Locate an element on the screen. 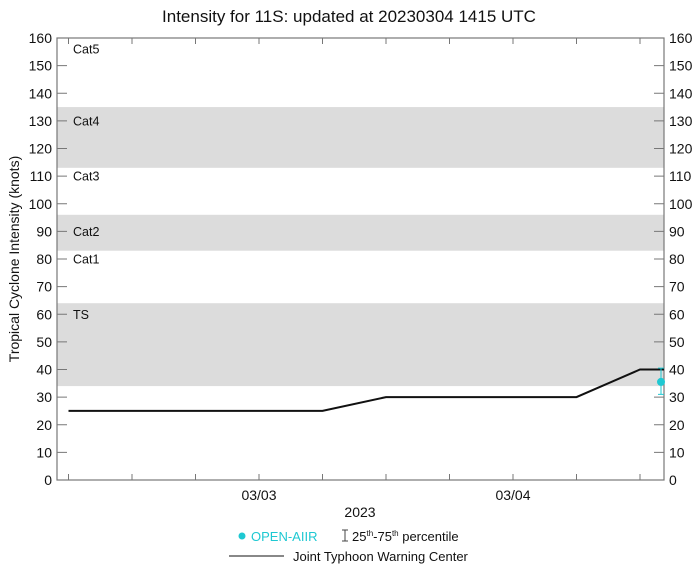 The height and width of the screenshot is (570, 699). category-label-cat1: Cat1 is located at coordinates (86, 260).